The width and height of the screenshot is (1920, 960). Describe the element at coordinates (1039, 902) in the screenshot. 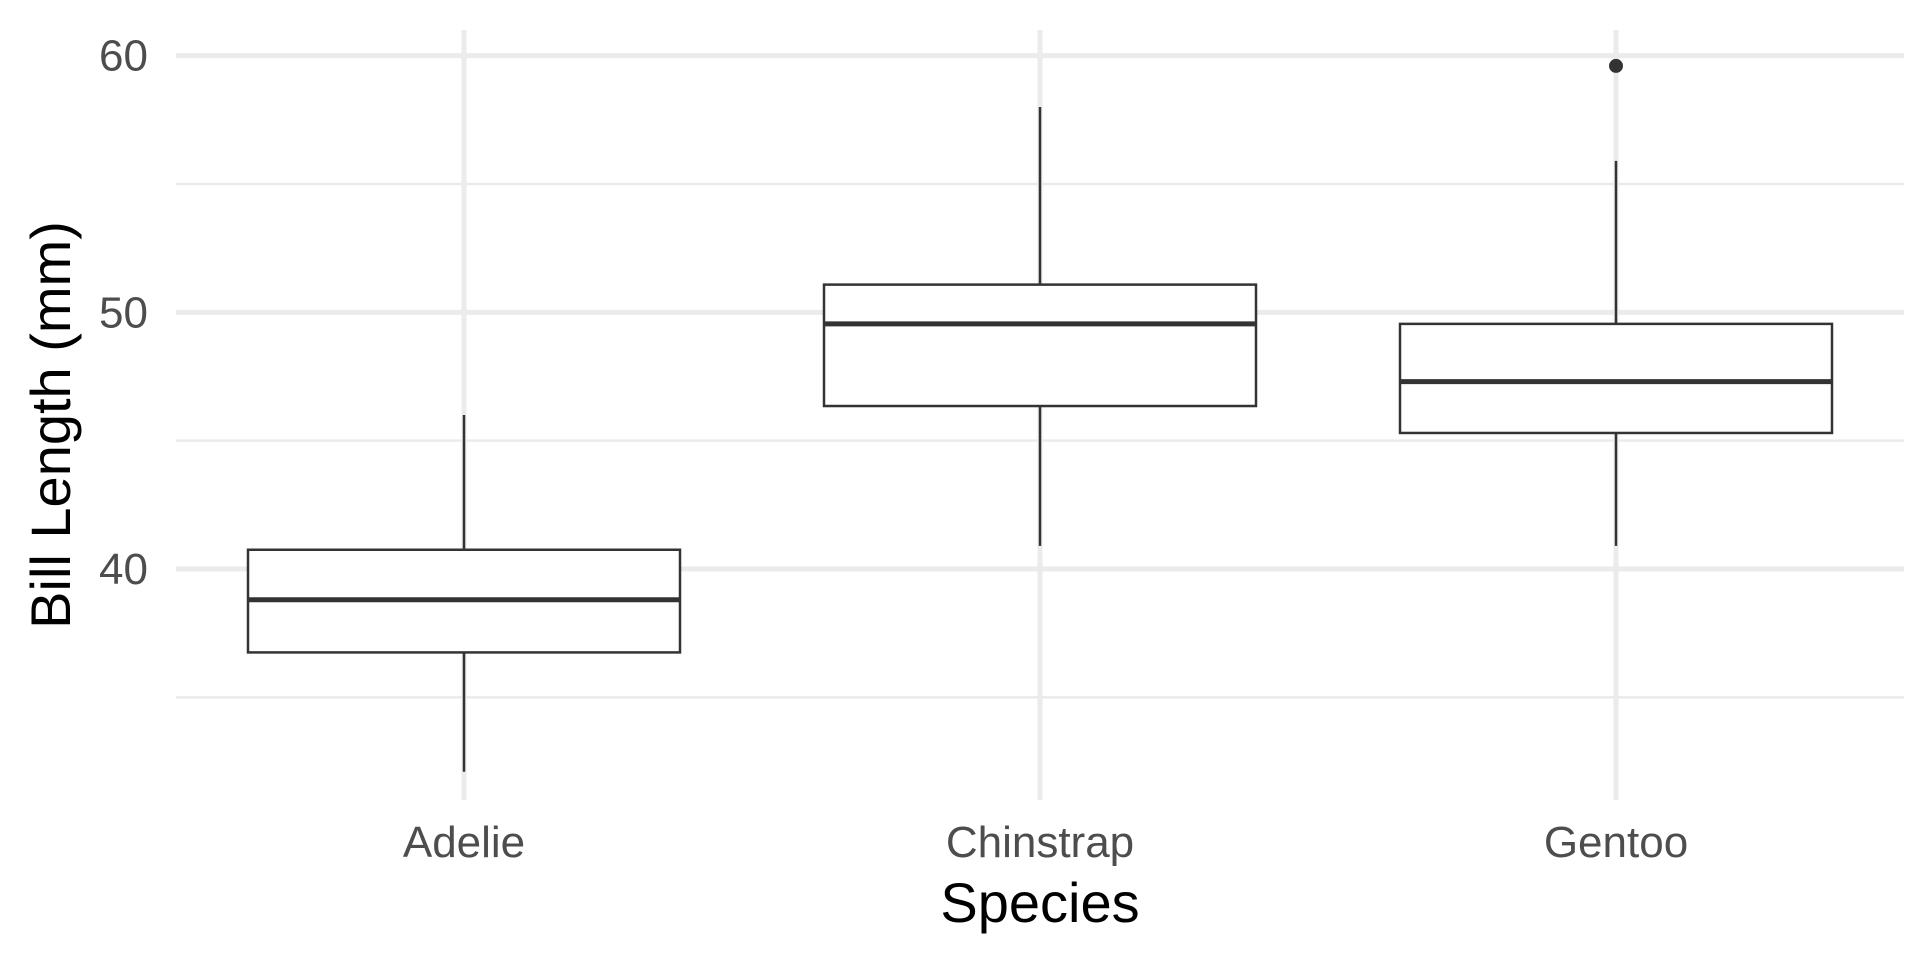

I see `x-axis-title: Species` at that location.